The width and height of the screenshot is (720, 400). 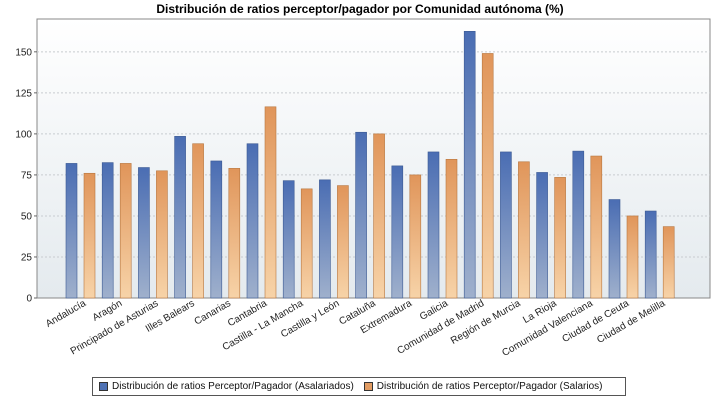 What do you see at coordinates (23, 52) in the screenshot?
I see `y-tick-label: 150` at bounding box center [23, 52].